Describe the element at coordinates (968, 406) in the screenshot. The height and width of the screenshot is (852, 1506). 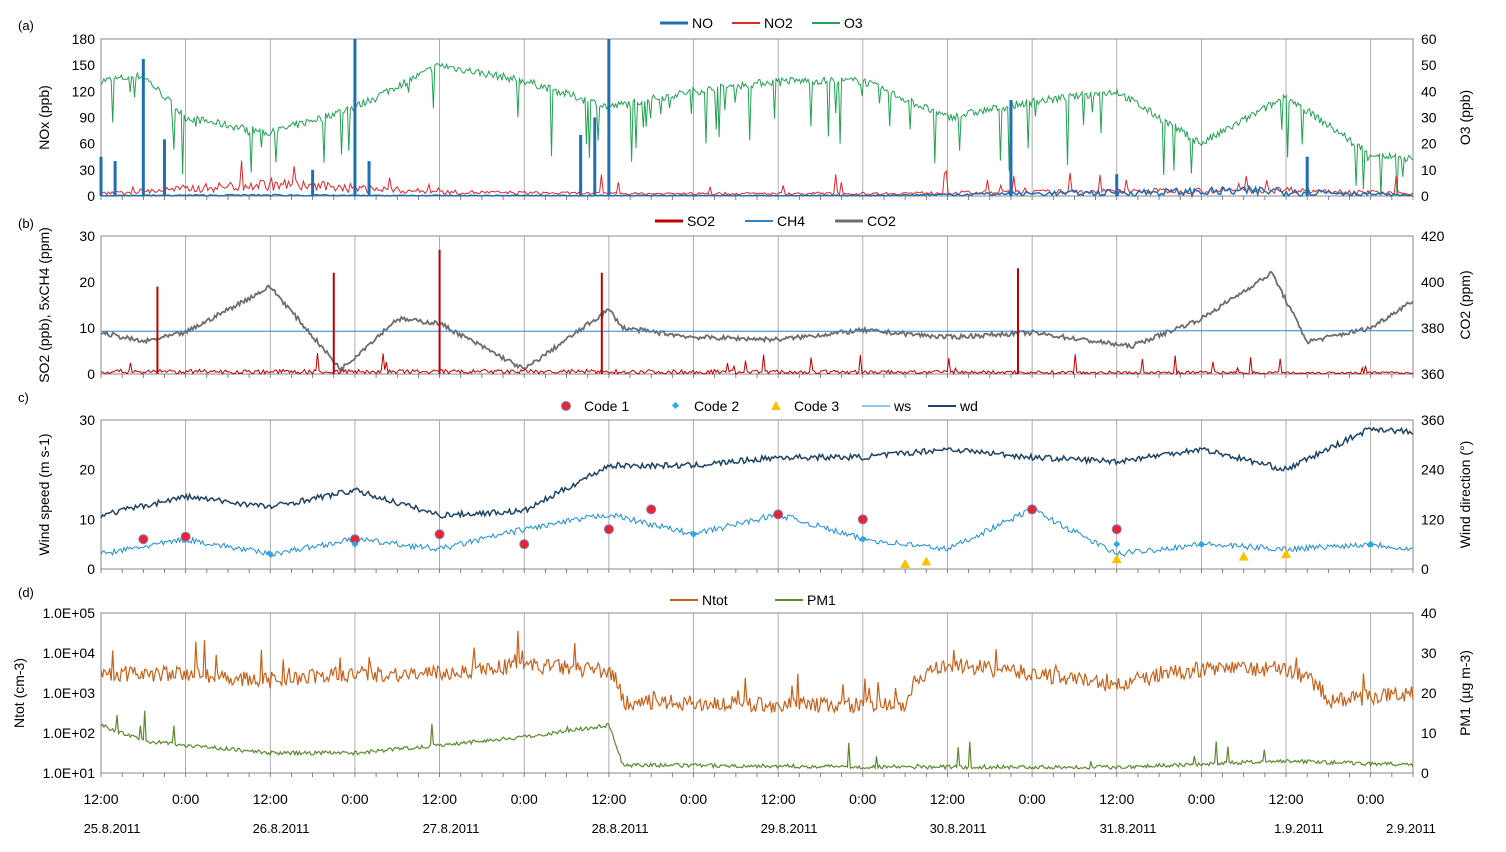
I see `legend-label: wd` at that location.